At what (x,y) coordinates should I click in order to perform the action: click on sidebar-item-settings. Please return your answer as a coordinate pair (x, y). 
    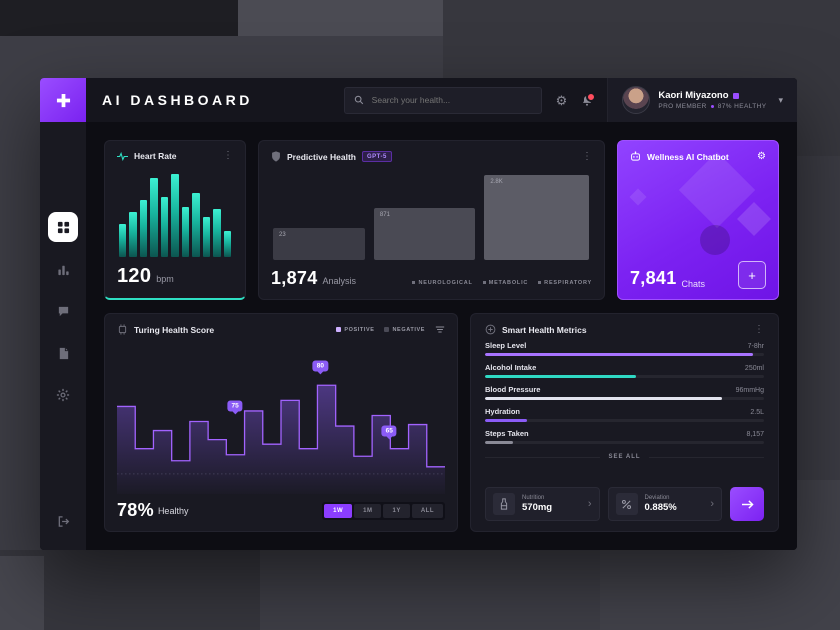
    Looking at the image, I should click on (63, 395).